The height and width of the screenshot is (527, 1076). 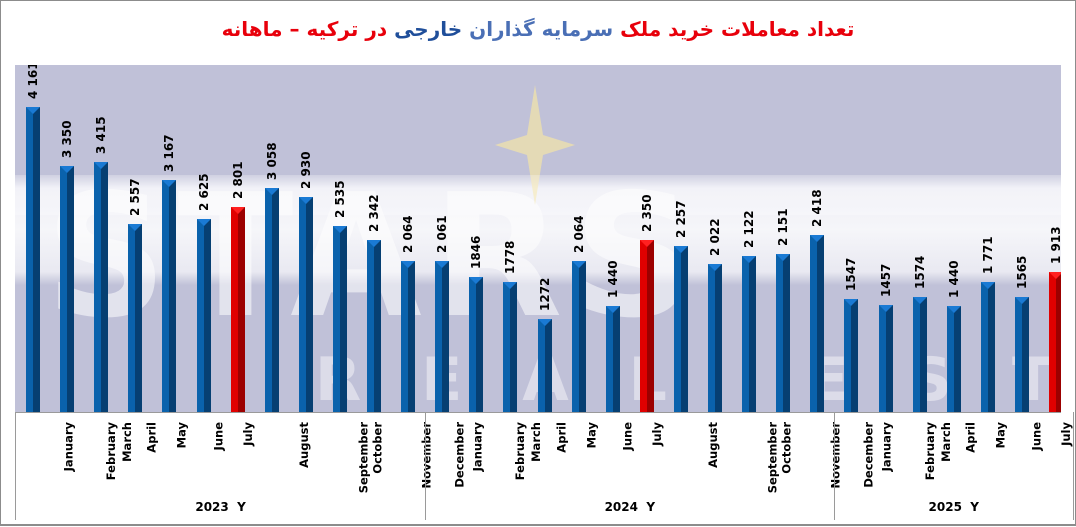 What do you see at coordinates (987, 347) in the screenshot?
I see `bar-2025-may` at bounding box center [987, 347].